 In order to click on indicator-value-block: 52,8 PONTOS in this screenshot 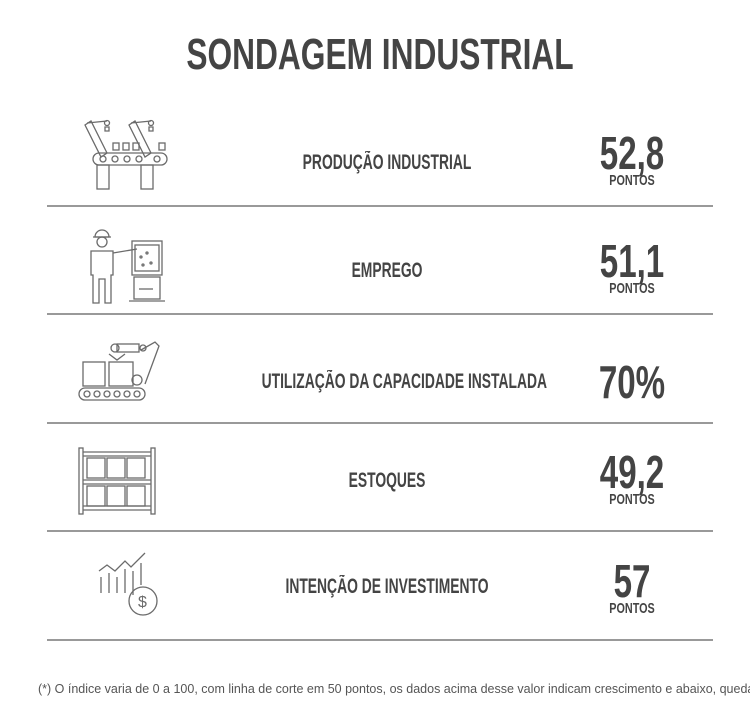, I will do `click(632, 158)`.